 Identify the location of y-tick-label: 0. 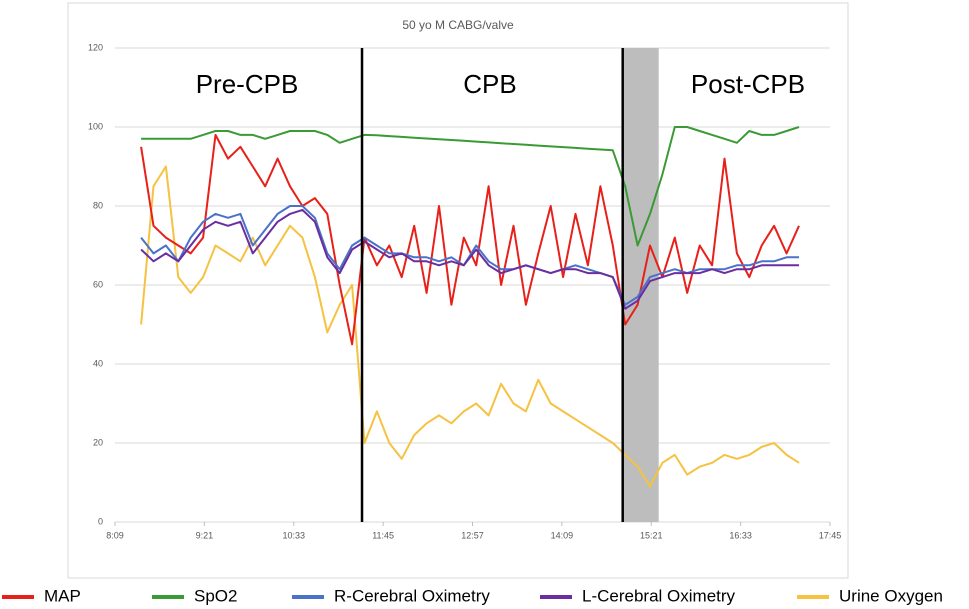
(100, 521).